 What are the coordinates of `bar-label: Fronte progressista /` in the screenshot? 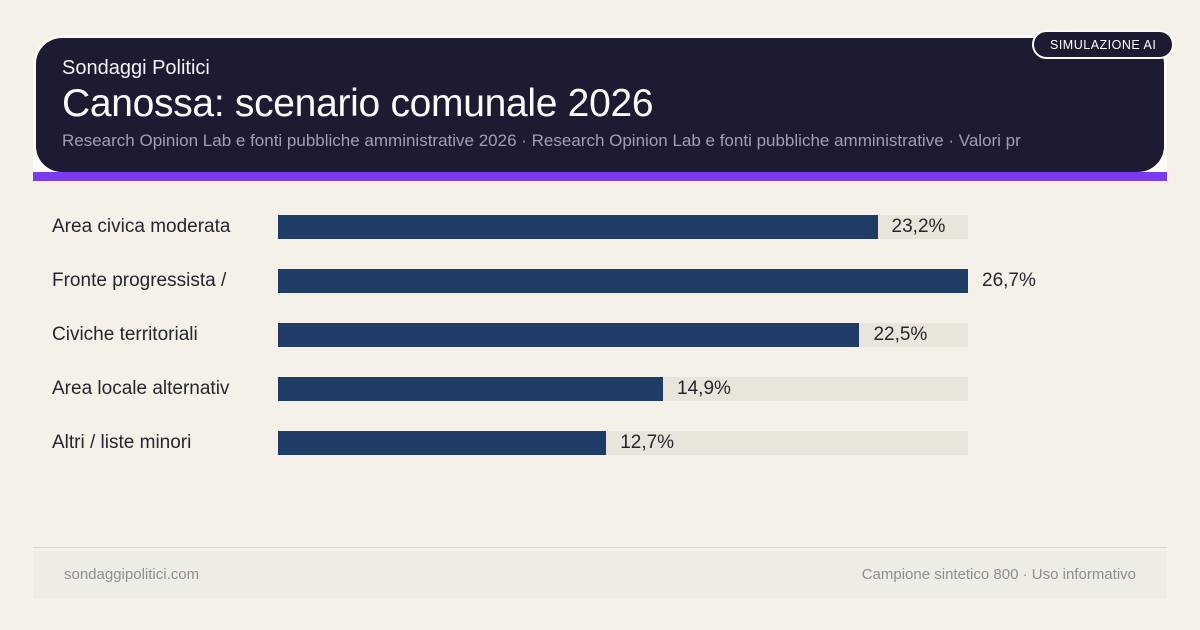 It's located at (139, 280).